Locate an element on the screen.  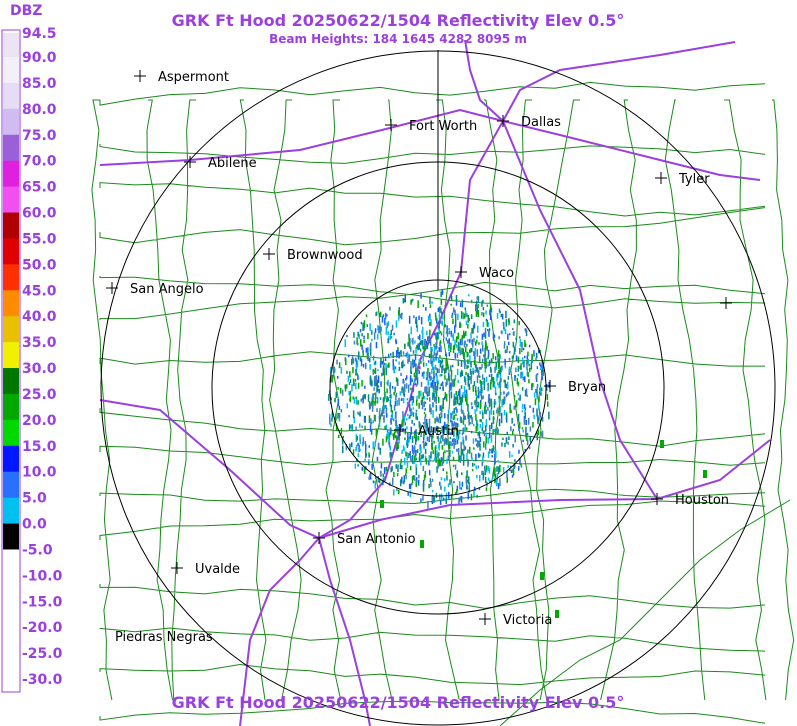
city-label: Fort Worth is located at coordinates (443, 126).